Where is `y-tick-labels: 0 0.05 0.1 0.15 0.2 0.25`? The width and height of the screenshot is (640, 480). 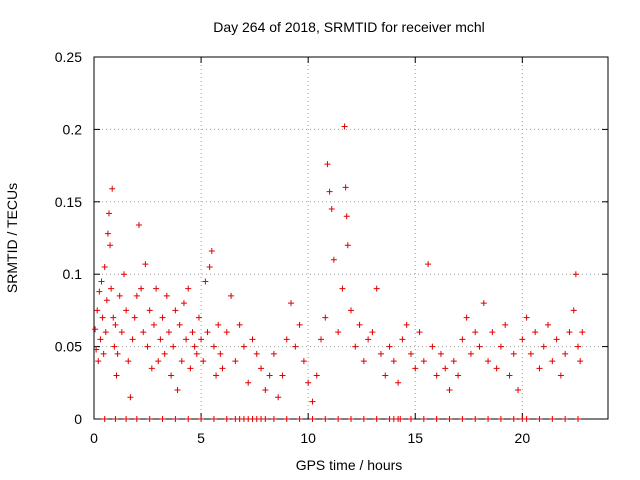 y-tick-labels: 0 0.05 0.1 0.15 0.2 0.25 is located at coordinates (68, 238).